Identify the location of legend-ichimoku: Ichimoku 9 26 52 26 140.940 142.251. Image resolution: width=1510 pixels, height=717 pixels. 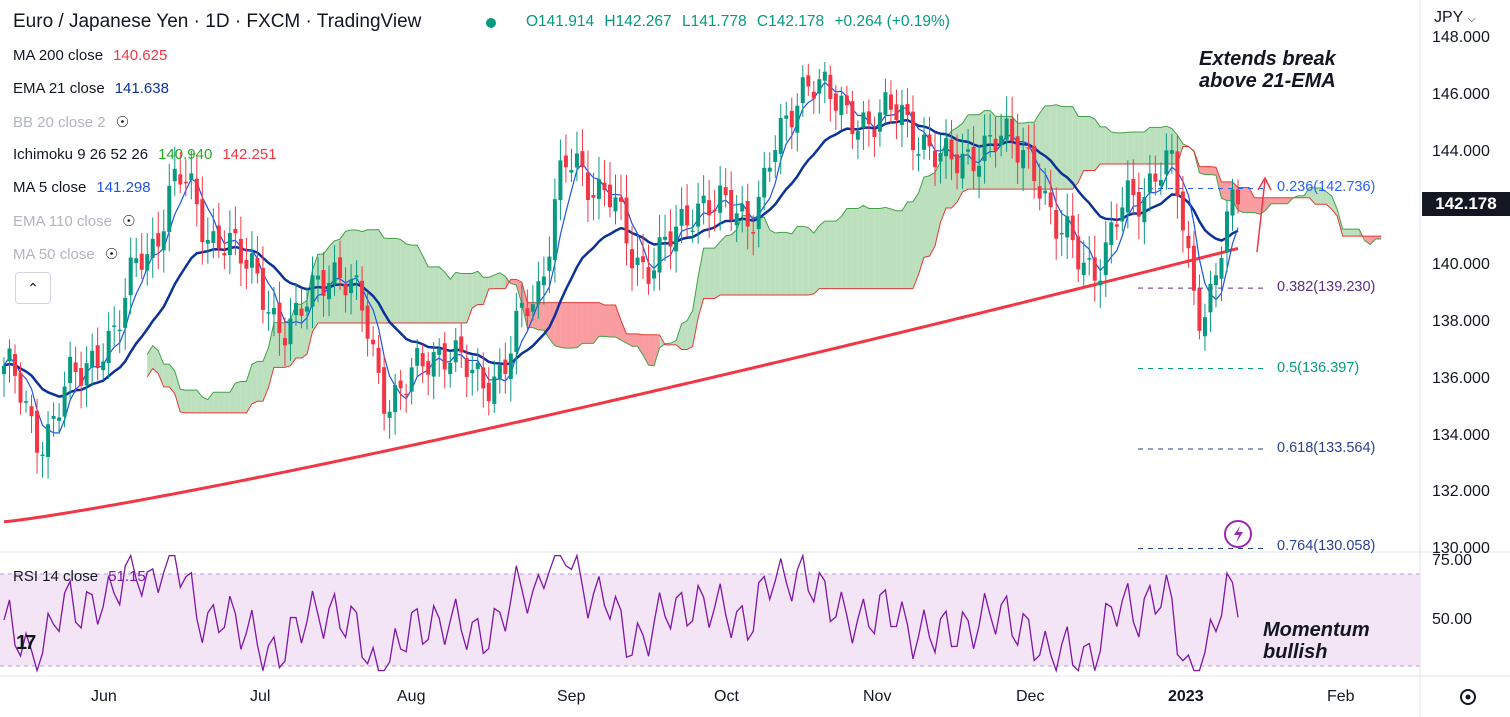
(145, 154).